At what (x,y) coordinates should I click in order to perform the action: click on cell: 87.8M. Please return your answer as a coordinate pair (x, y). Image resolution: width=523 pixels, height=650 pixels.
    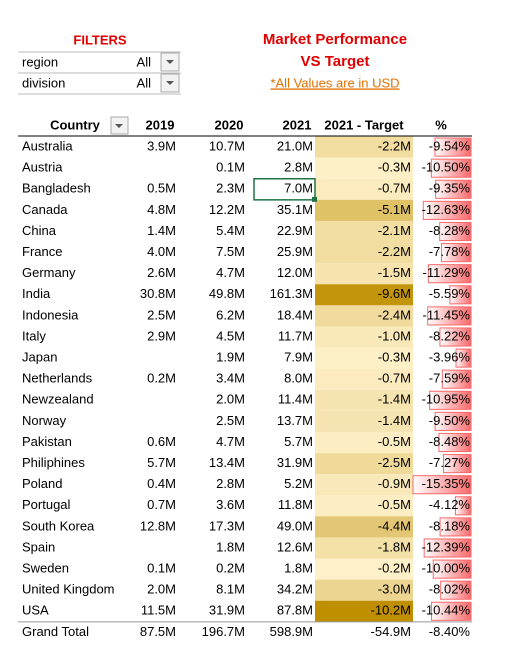
    Looking at the image, I should click on (295, 610).